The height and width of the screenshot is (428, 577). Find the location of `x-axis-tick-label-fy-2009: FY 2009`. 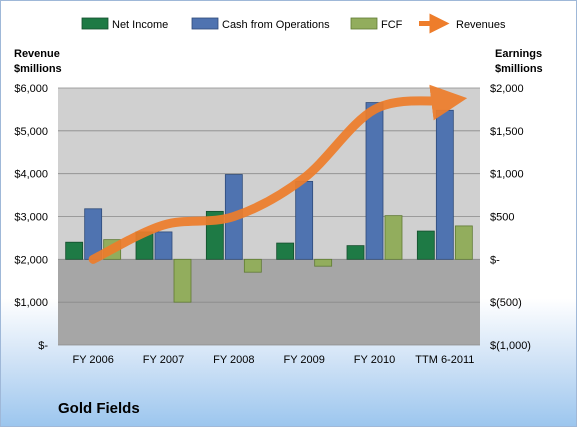

x-axis-tick-label-fy-2009: FY 2009 is located at coordinates (303, 360).